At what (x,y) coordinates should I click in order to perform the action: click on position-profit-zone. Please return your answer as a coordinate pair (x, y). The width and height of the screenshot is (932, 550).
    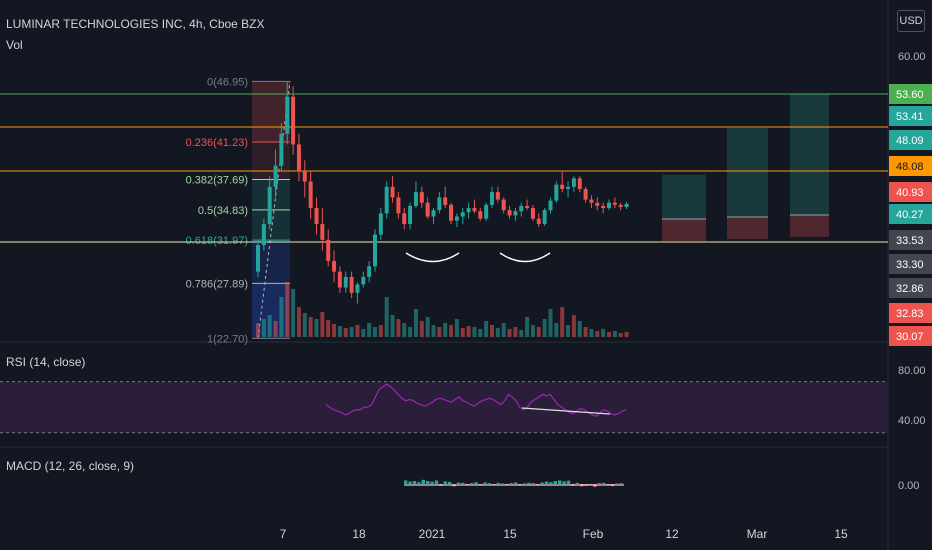
    Looking at the image, I should click on (684, 197).